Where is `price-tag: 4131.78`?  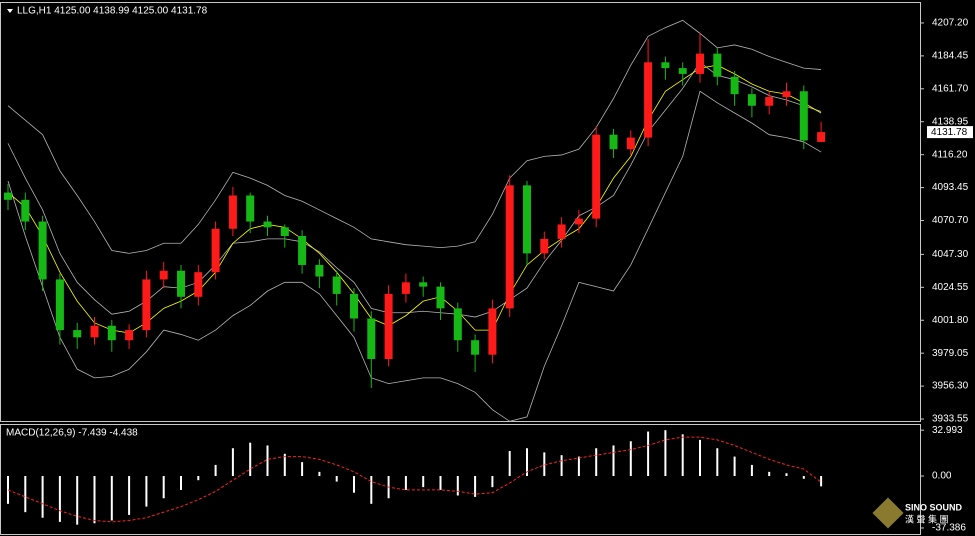
price-tag: 4131.78 is located at coordinates (949, 132).